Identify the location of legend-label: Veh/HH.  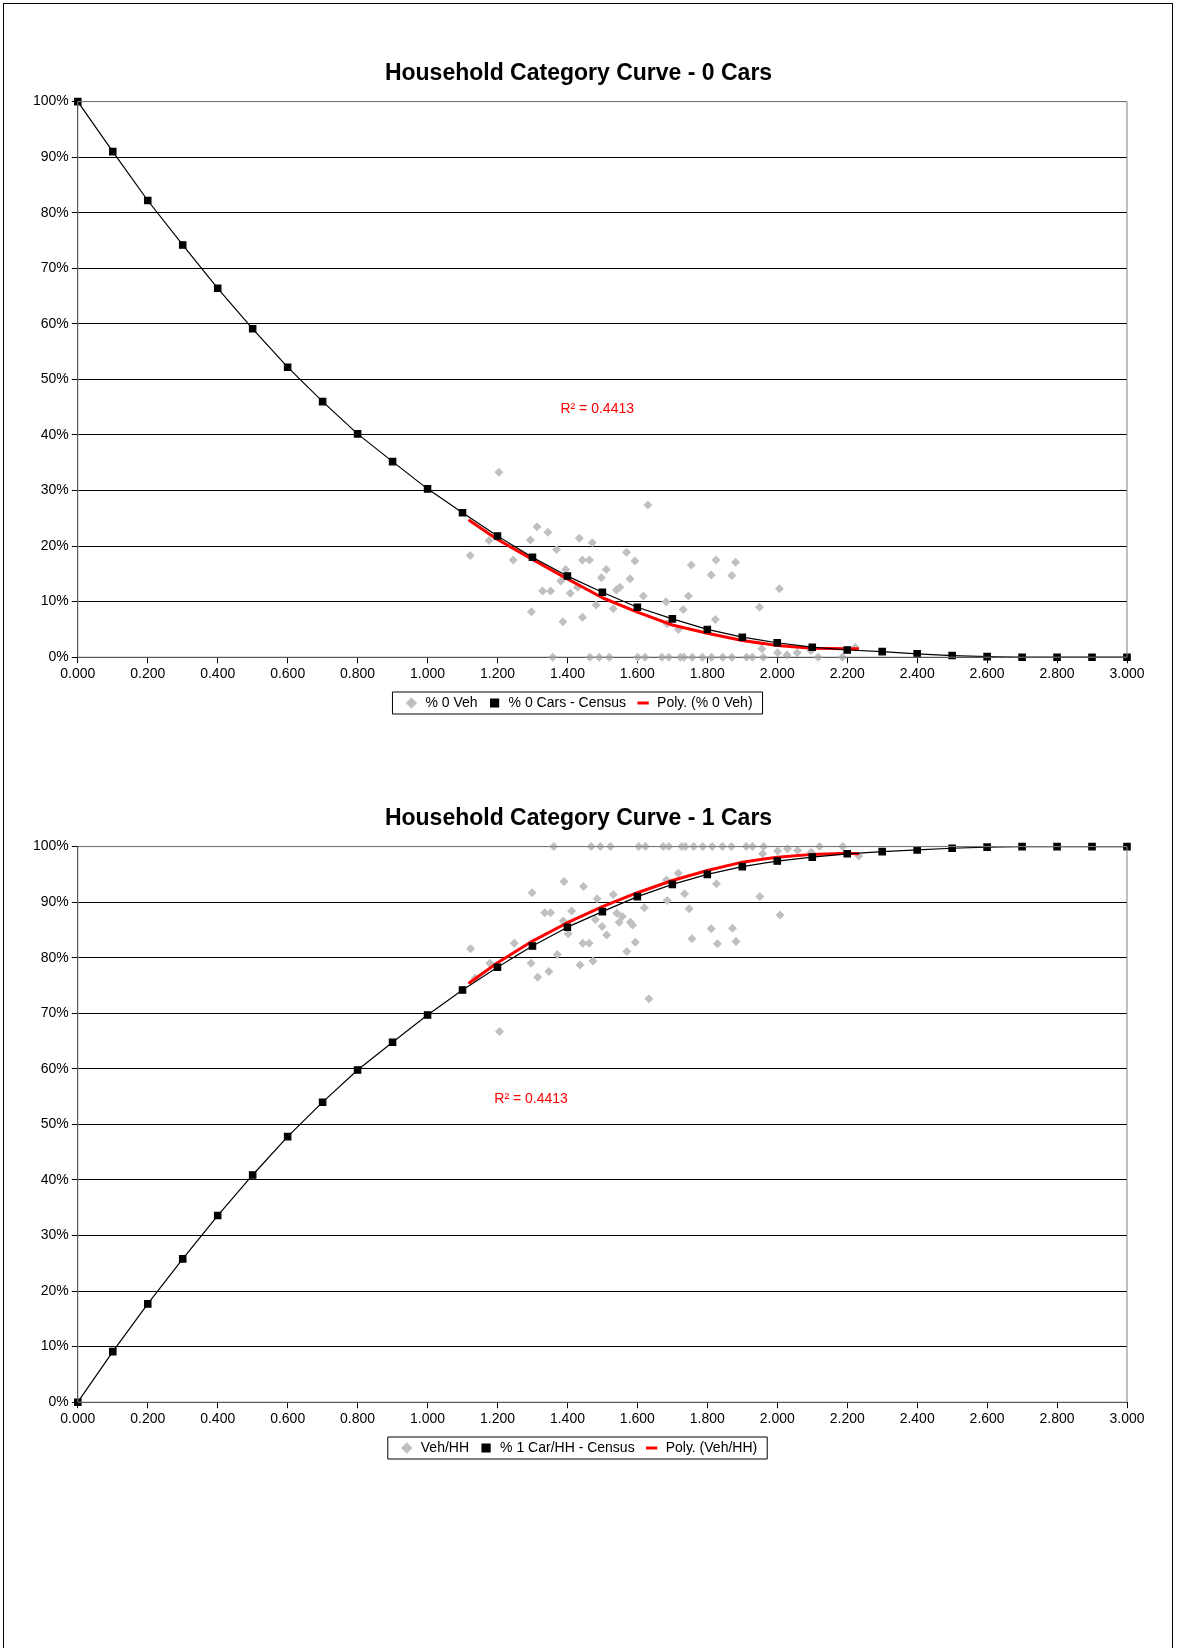
(445, 1446).